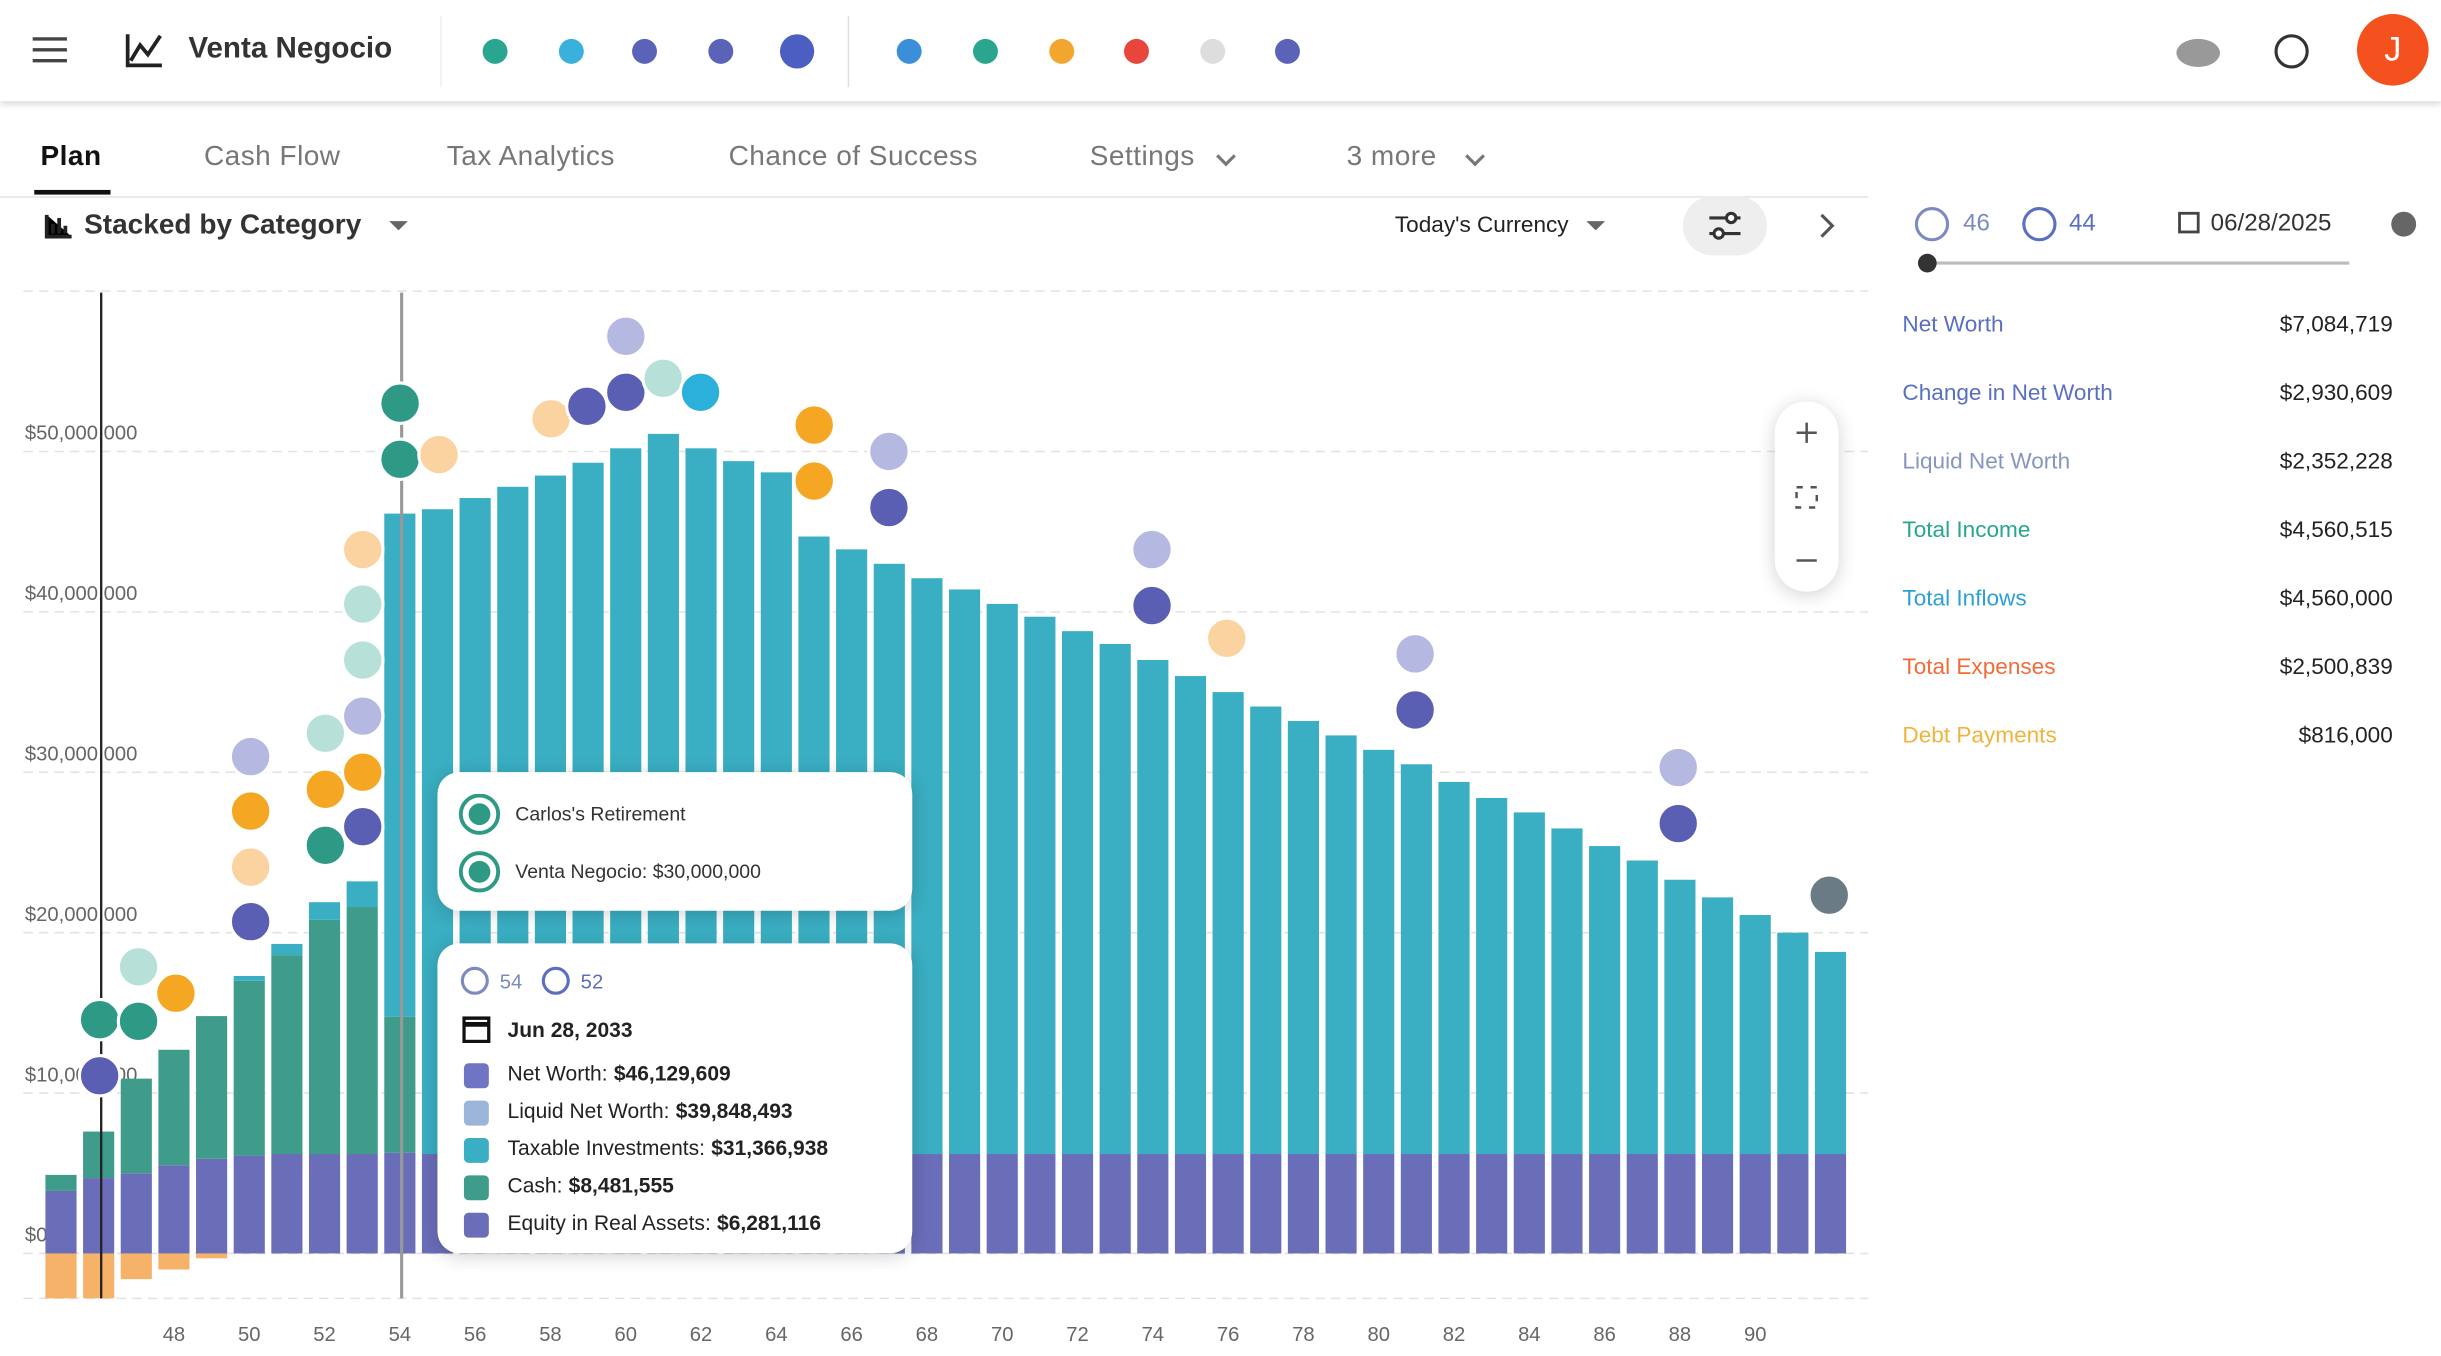 This screenshot has width=2441, height=1356. What do you see at coordinates (1755, 1335) in the screenshot?
I see `x-tick-label: 90` at bounding box center [1755, 1335].